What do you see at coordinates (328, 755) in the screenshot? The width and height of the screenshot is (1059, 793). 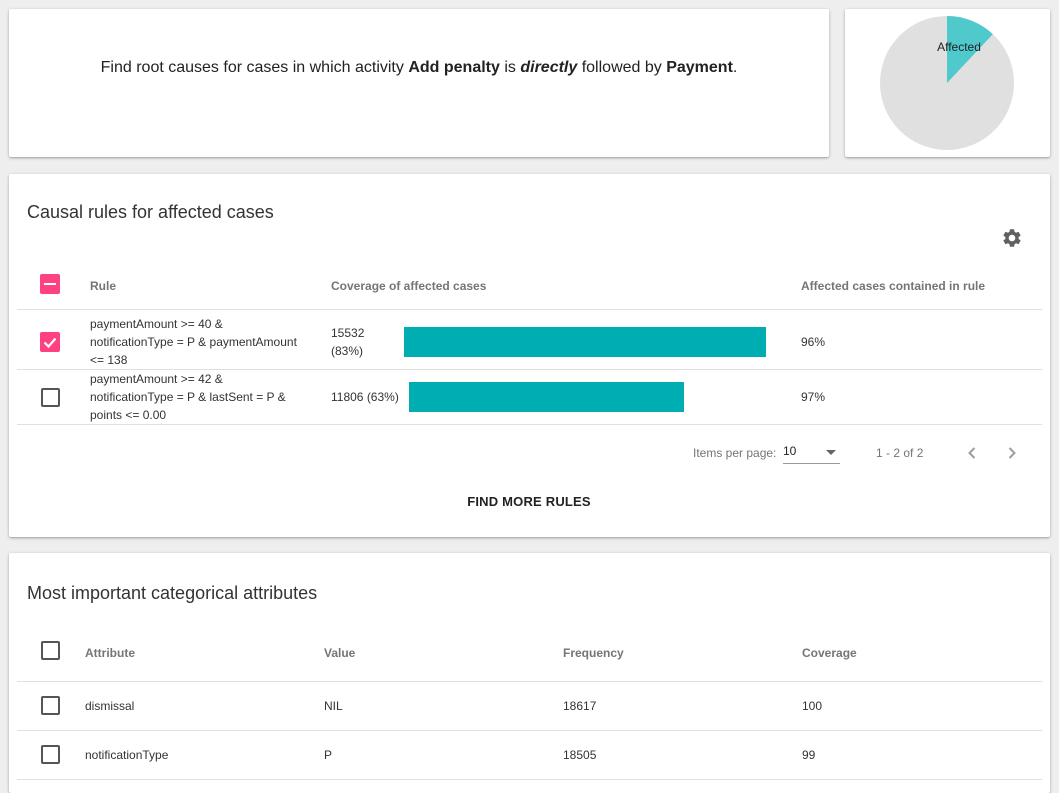 I see `attribute-value: P` at bounding box center [328, 755].